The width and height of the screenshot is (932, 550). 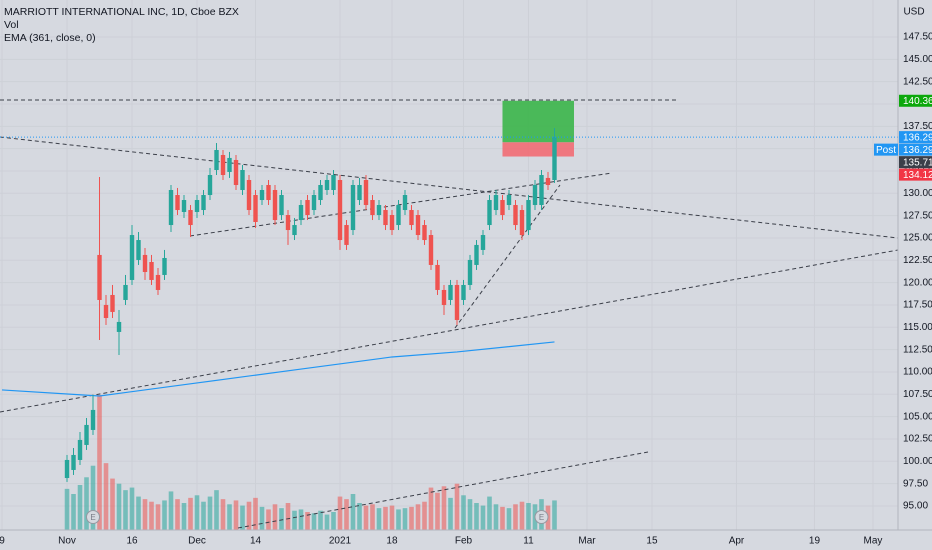 I want to click on x-tick-label: 2021, so click(x=340, y=541).